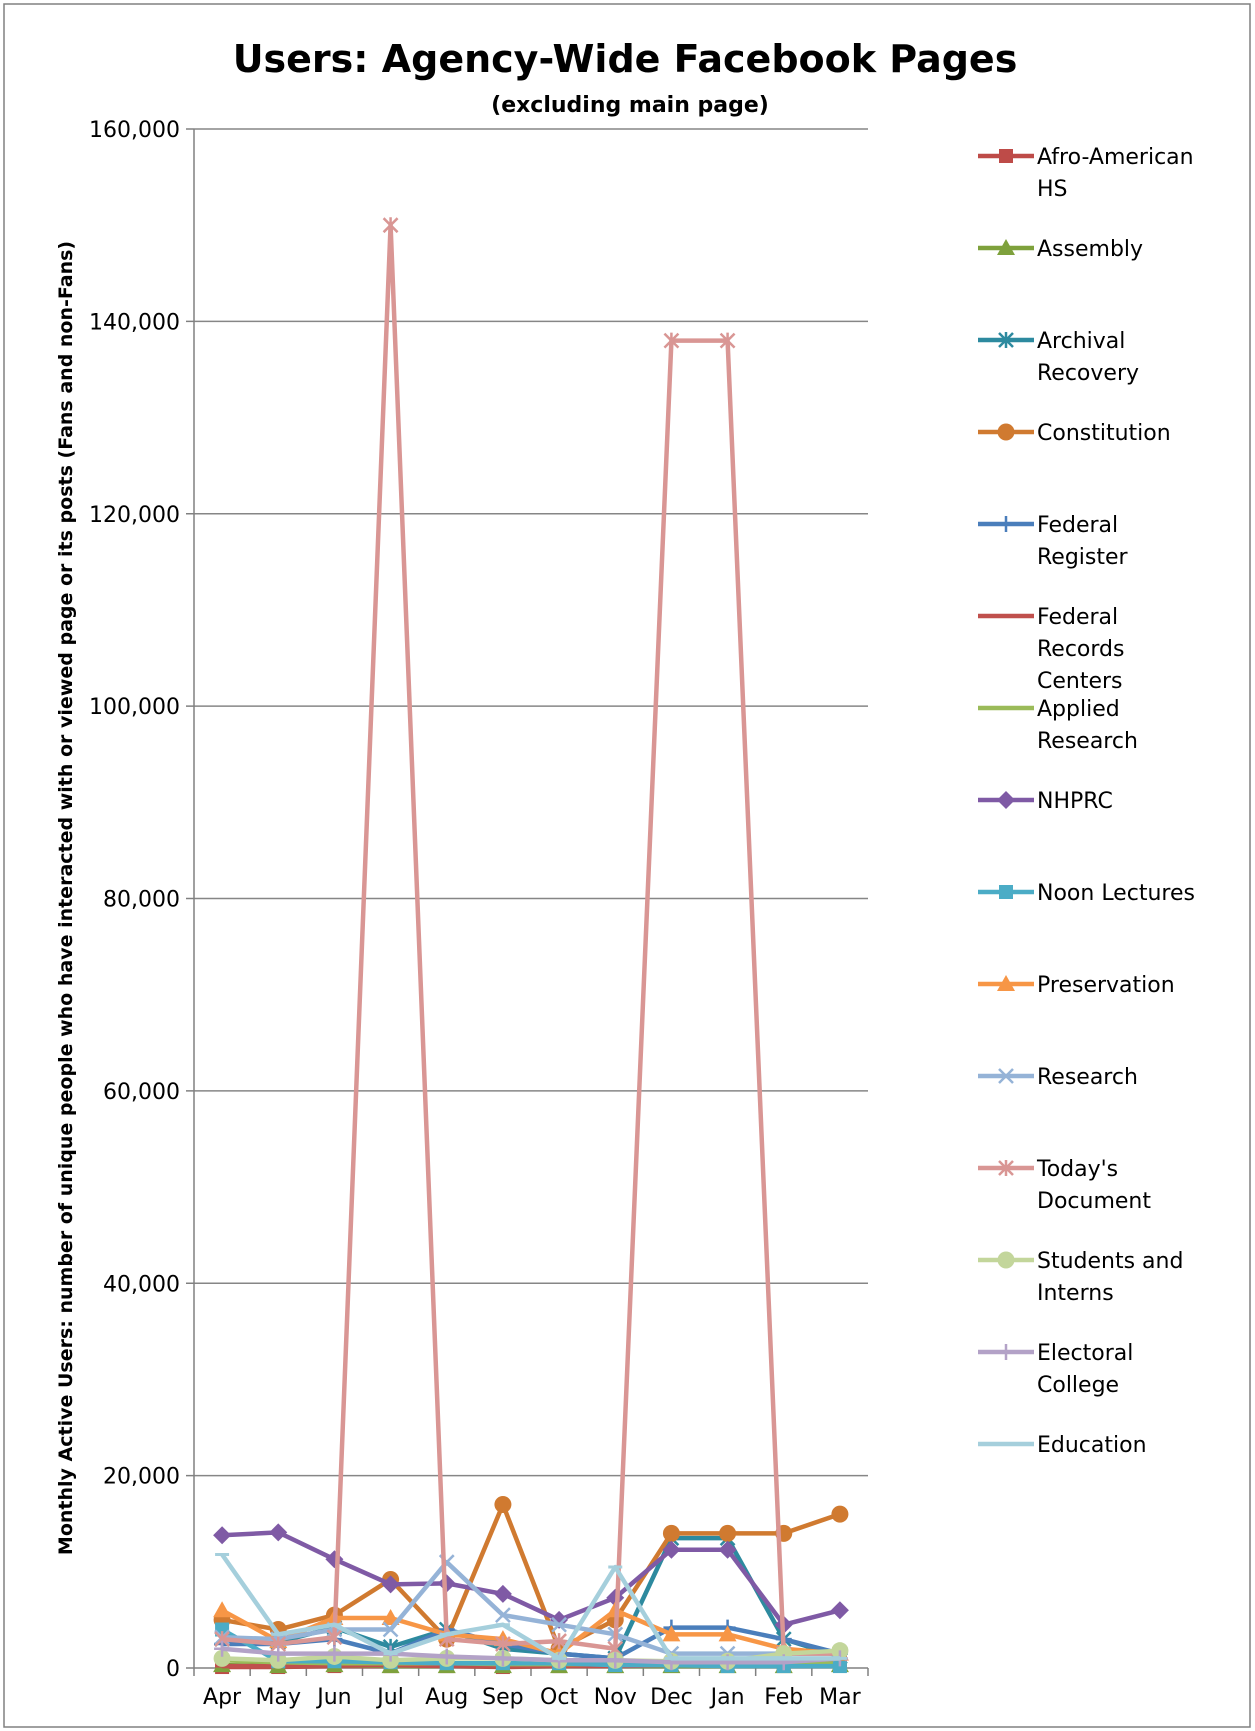 Image resolution: width=1255 pixels, height=1731 pixels. I want to click on legend-item-education: Education, so click(1062, 1445).